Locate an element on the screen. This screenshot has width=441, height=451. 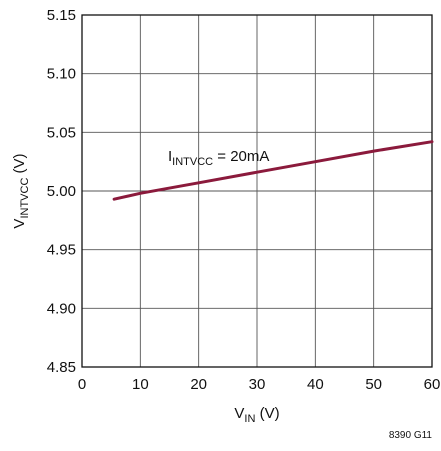
annotation-main: I is located at coordinates (170, 156).